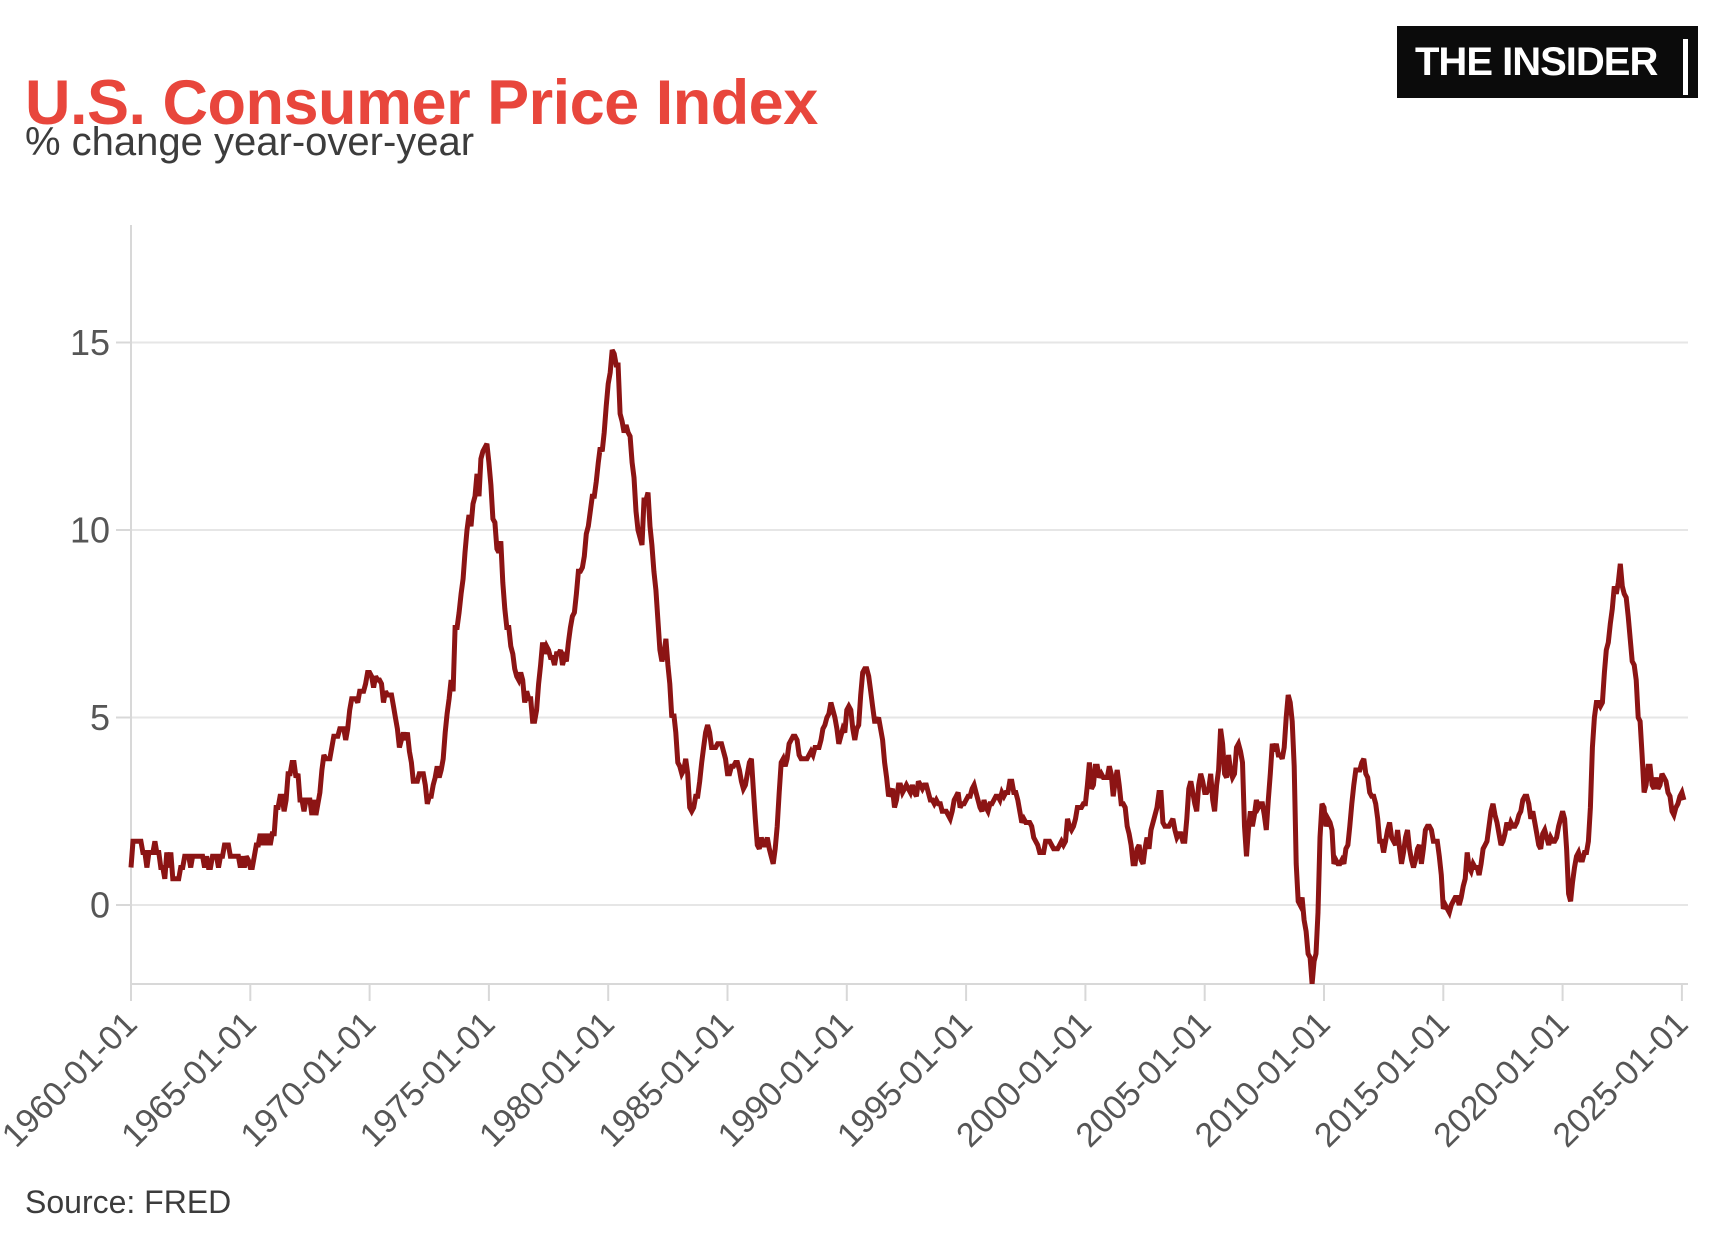 This screenshot has width=1732, height=1254. I want to click on y-tick-label: 0, so click(100, 905).